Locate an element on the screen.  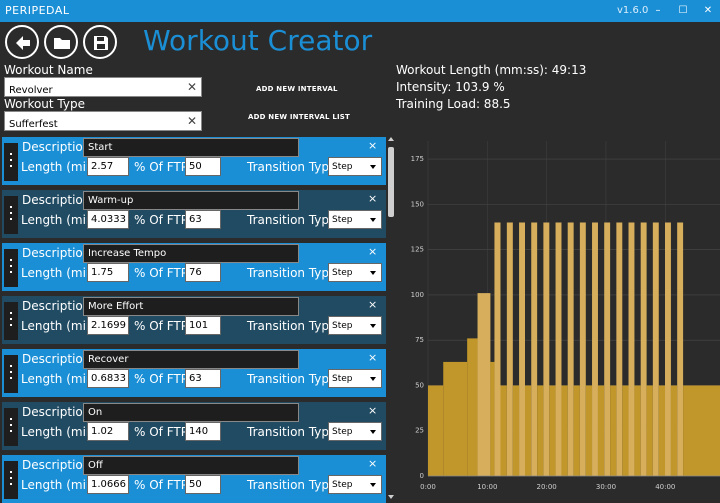
scroll-thumb is located at coordinates (391, 182).